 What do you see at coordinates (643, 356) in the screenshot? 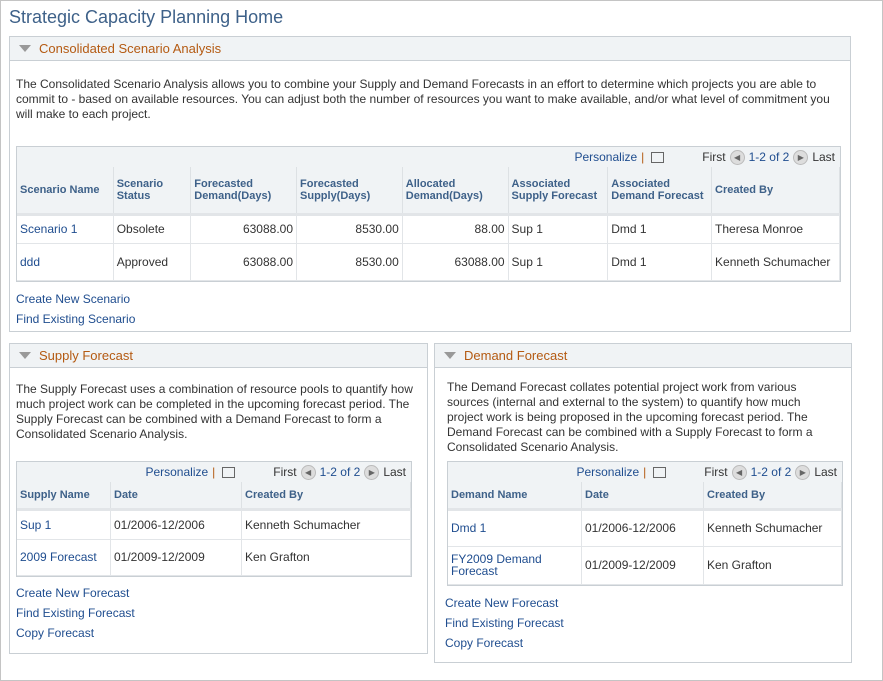
I see `demand-header: Demand Forecast` at bounding box center [643, 356].